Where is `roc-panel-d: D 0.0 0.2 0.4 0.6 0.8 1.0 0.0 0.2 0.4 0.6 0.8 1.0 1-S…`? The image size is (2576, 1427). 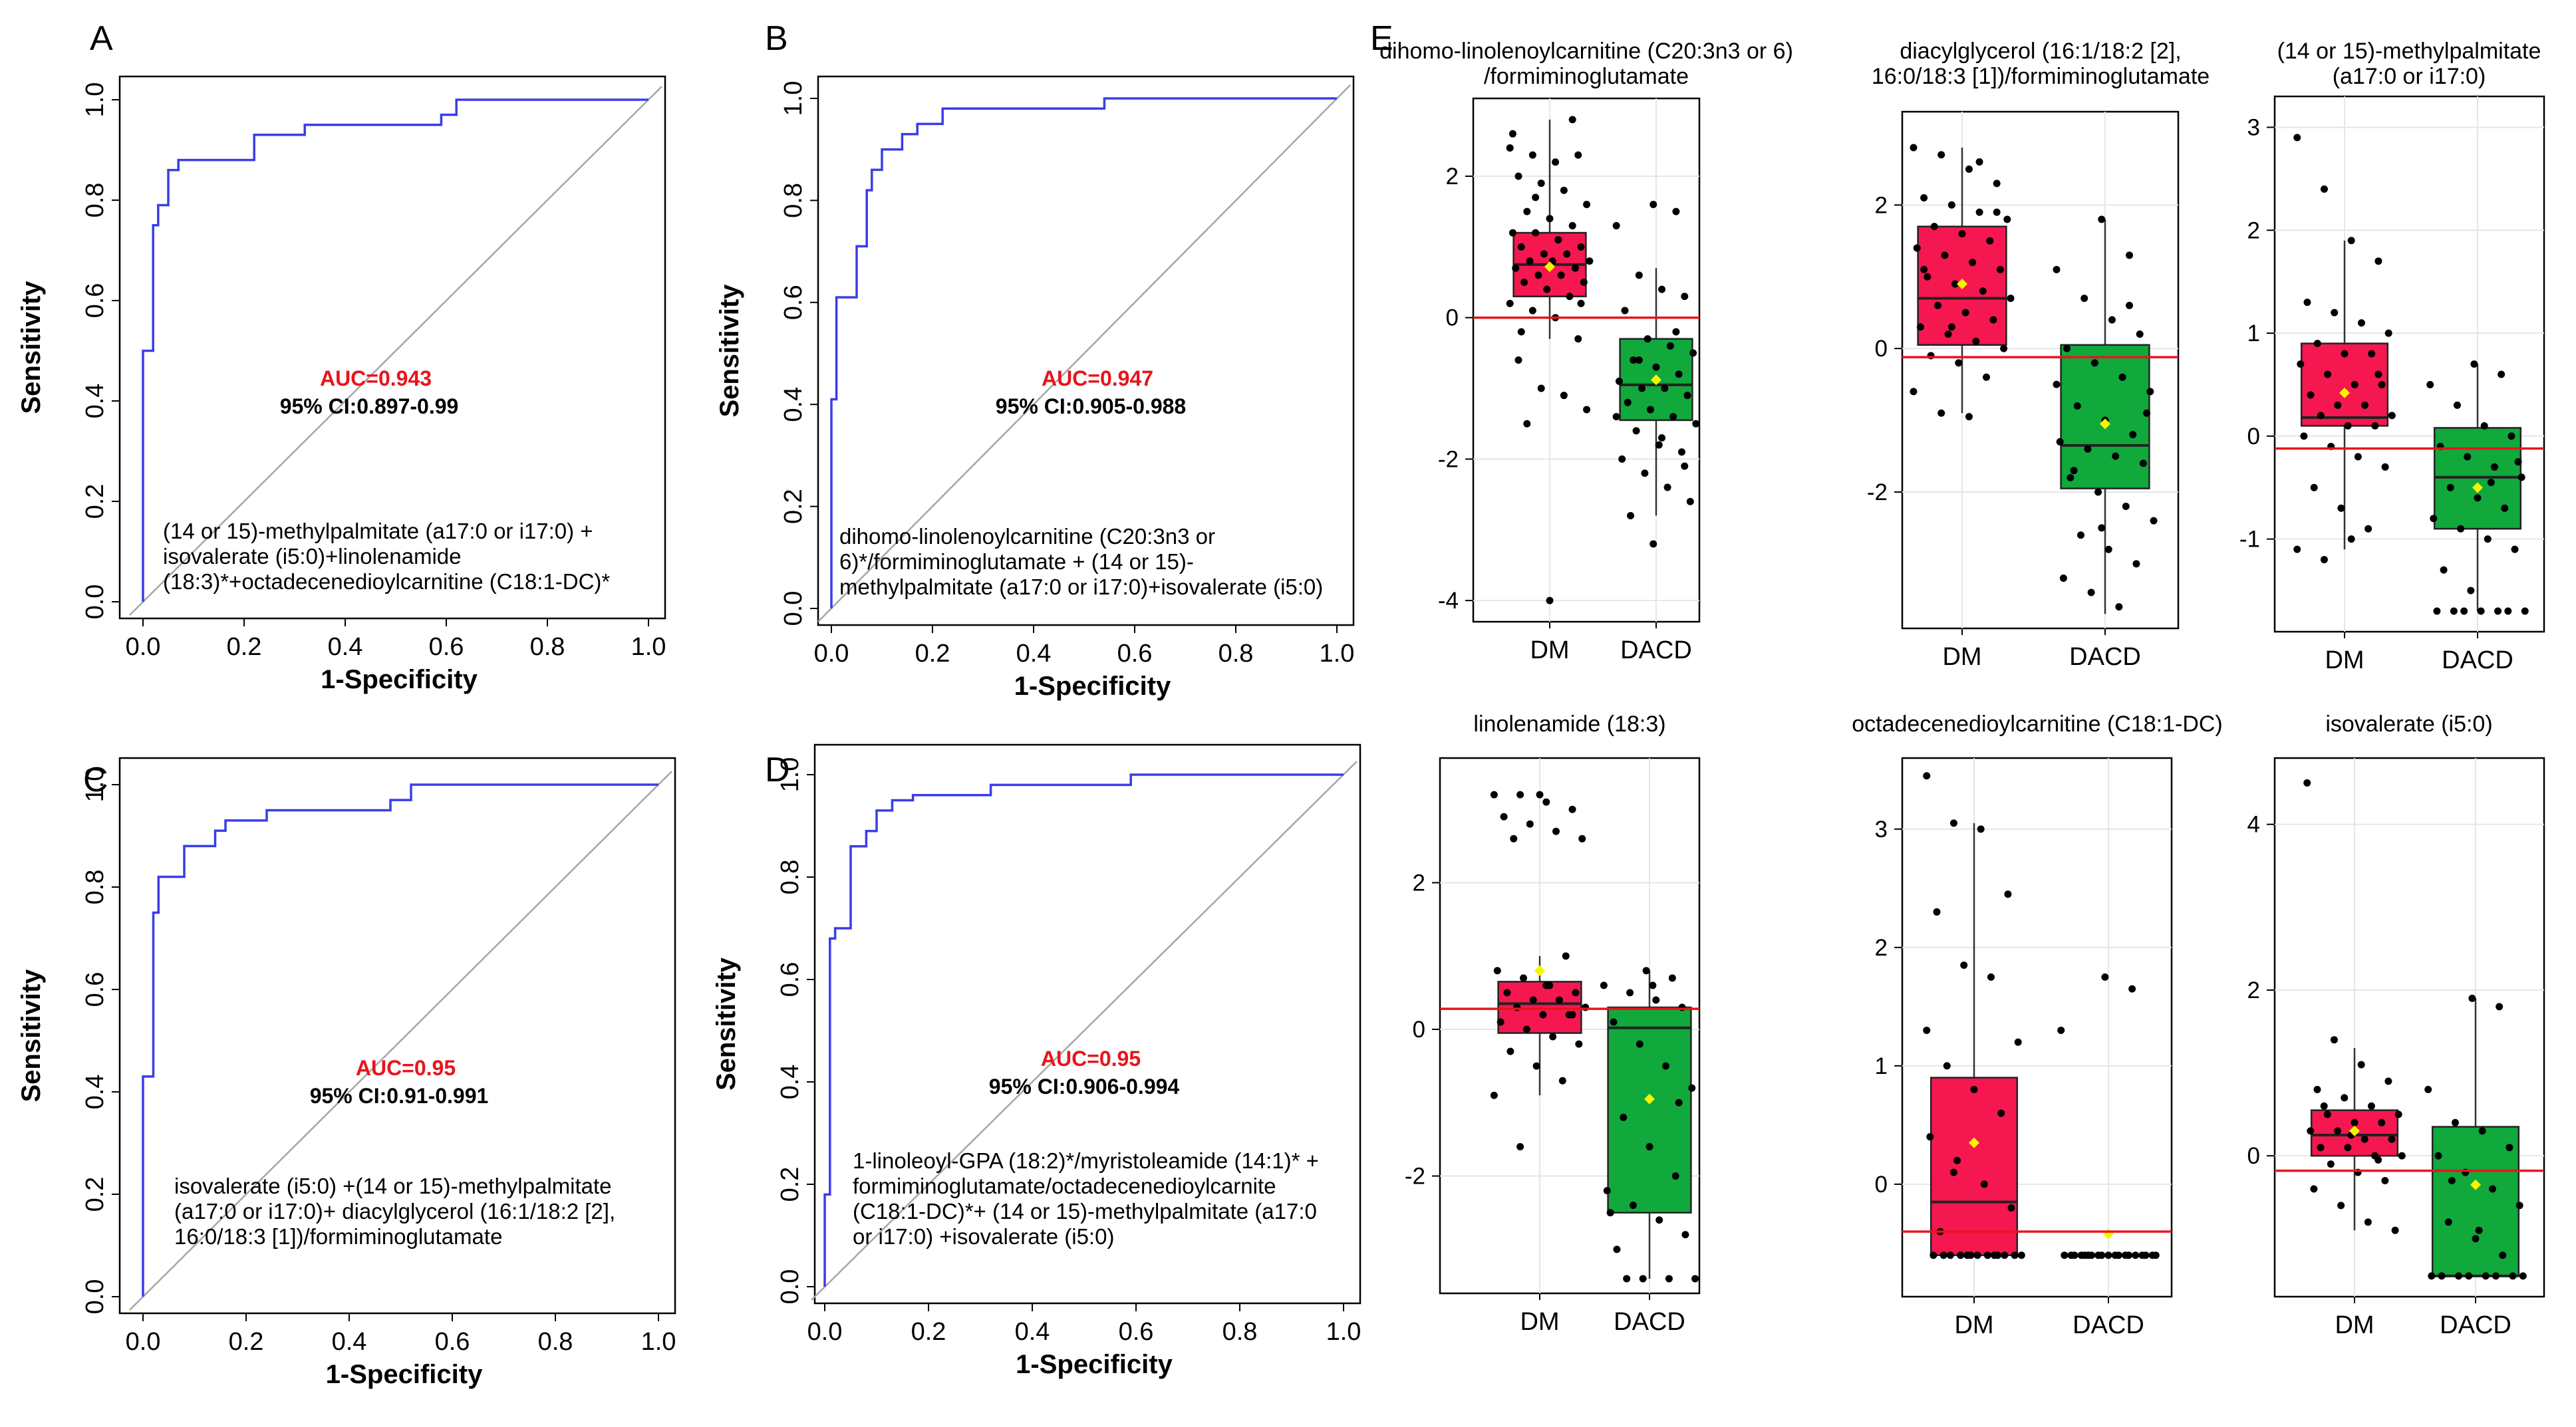 roc-panel-d: D 0.0 0.2 0.4 0.6 0.8 1.0 0.0 0.2 0.4 0.6 0.8 1.0 1-S… is located at coordinates (1036, 1061).